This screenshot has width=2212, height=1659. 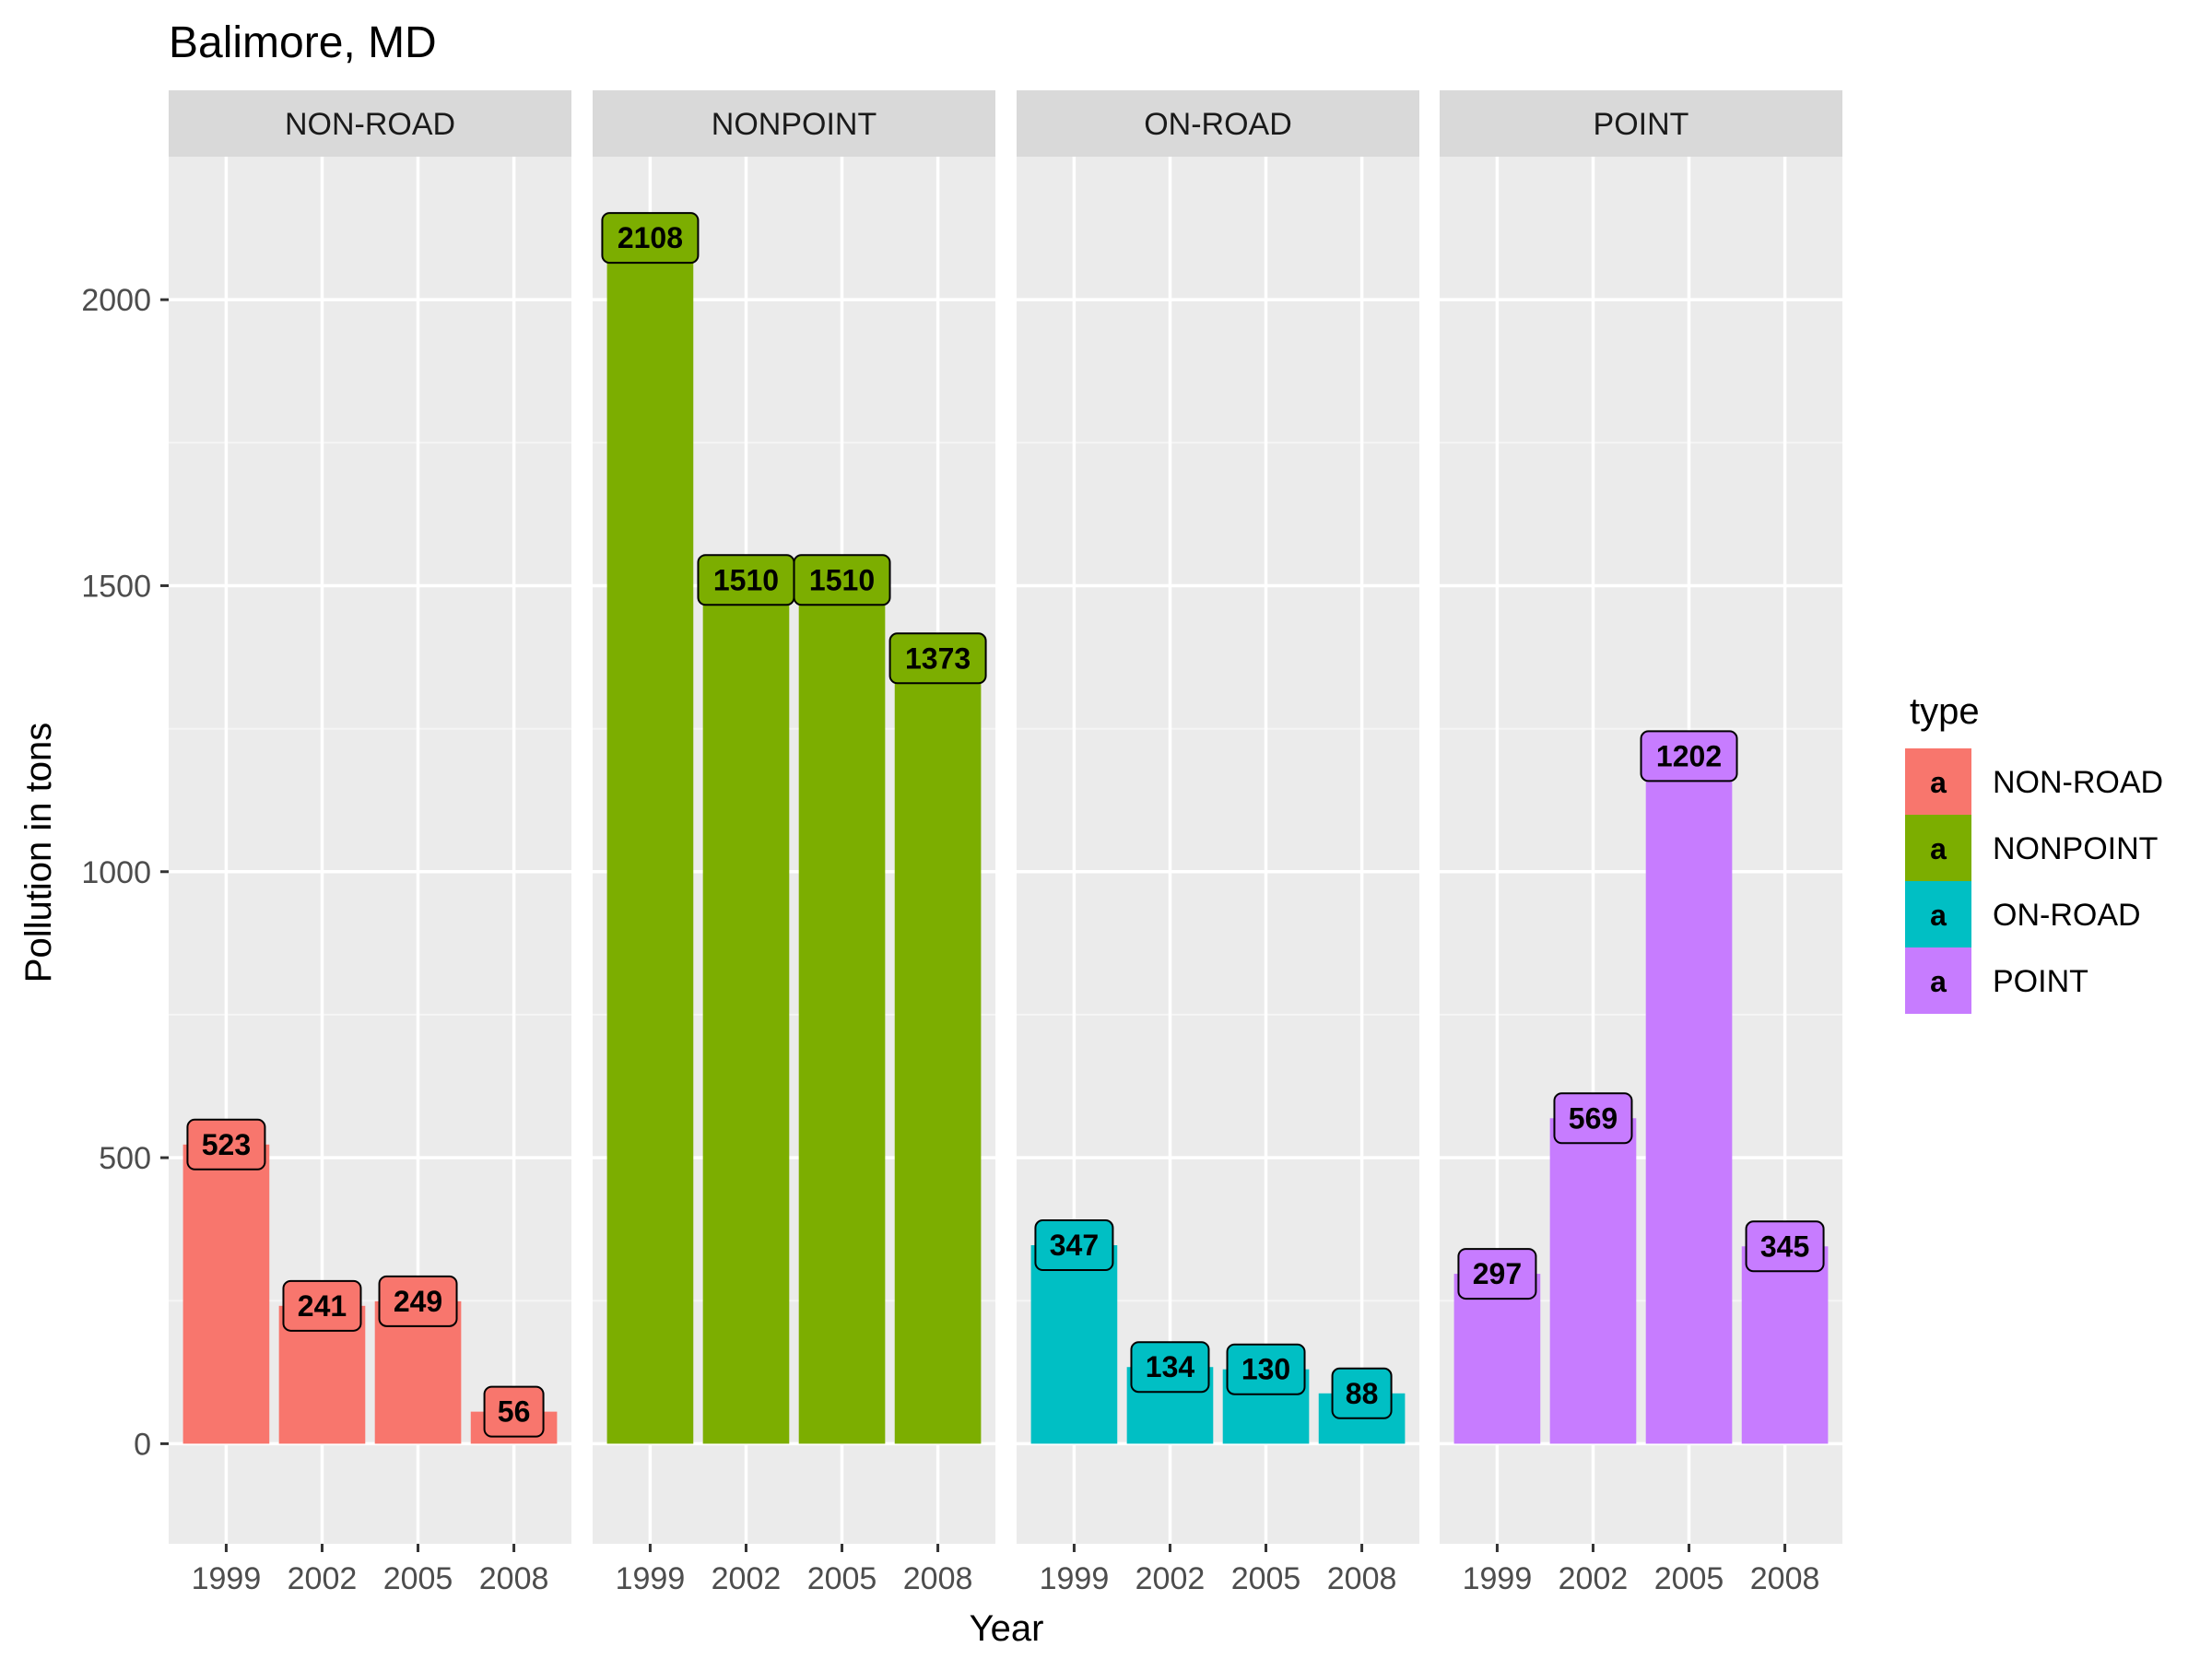 What do you see at coordinates (1007, 1628) in the screenshot?
I see `x-axis-title: Year` at bounding box center [1007, 1628].